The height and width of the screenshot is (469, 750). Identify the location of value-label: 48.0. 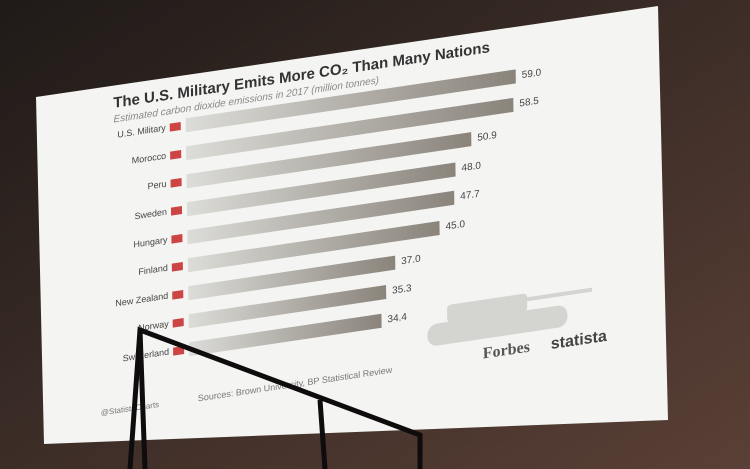
(471, 167).